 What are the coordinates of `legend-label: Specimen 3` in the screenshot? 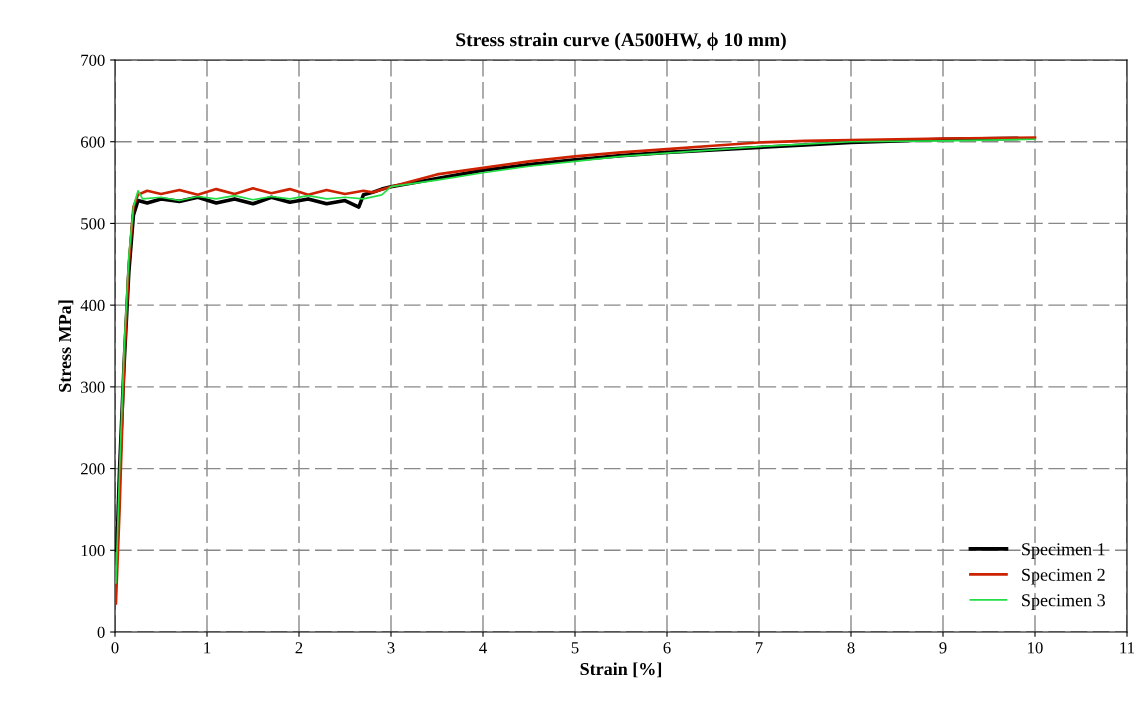 It's located at (1063, 602).